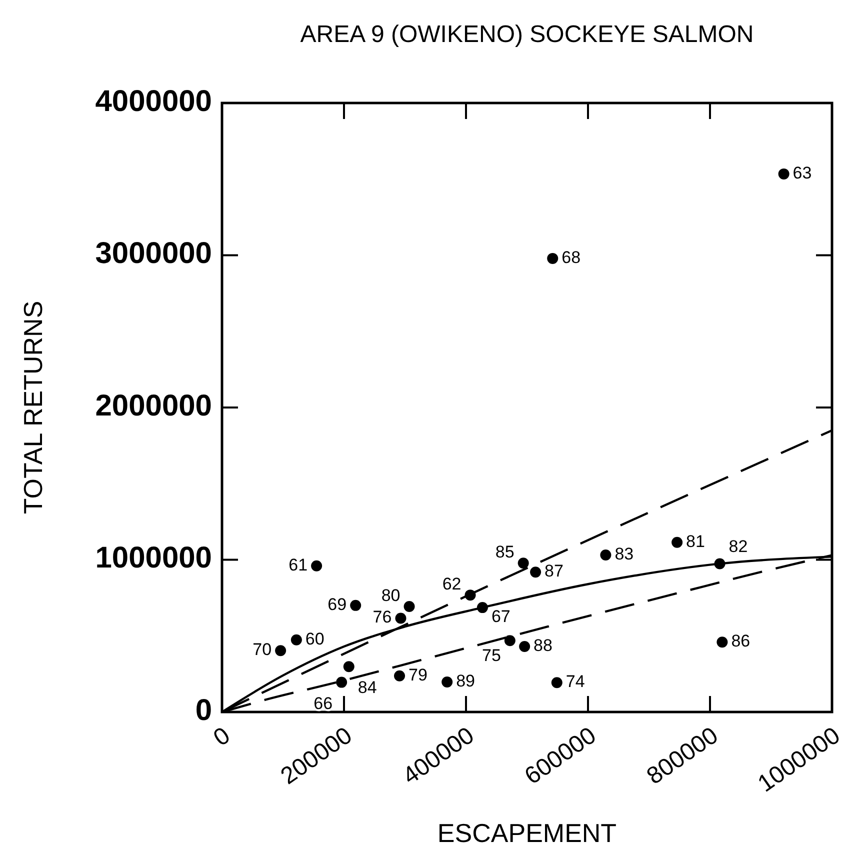 The height and width of the screenshot is (854, 848). What do you see at coordinates (153, 101) in the screenshot?
I see `y-tick-label: 4000000` at bounding box center [153, 101].